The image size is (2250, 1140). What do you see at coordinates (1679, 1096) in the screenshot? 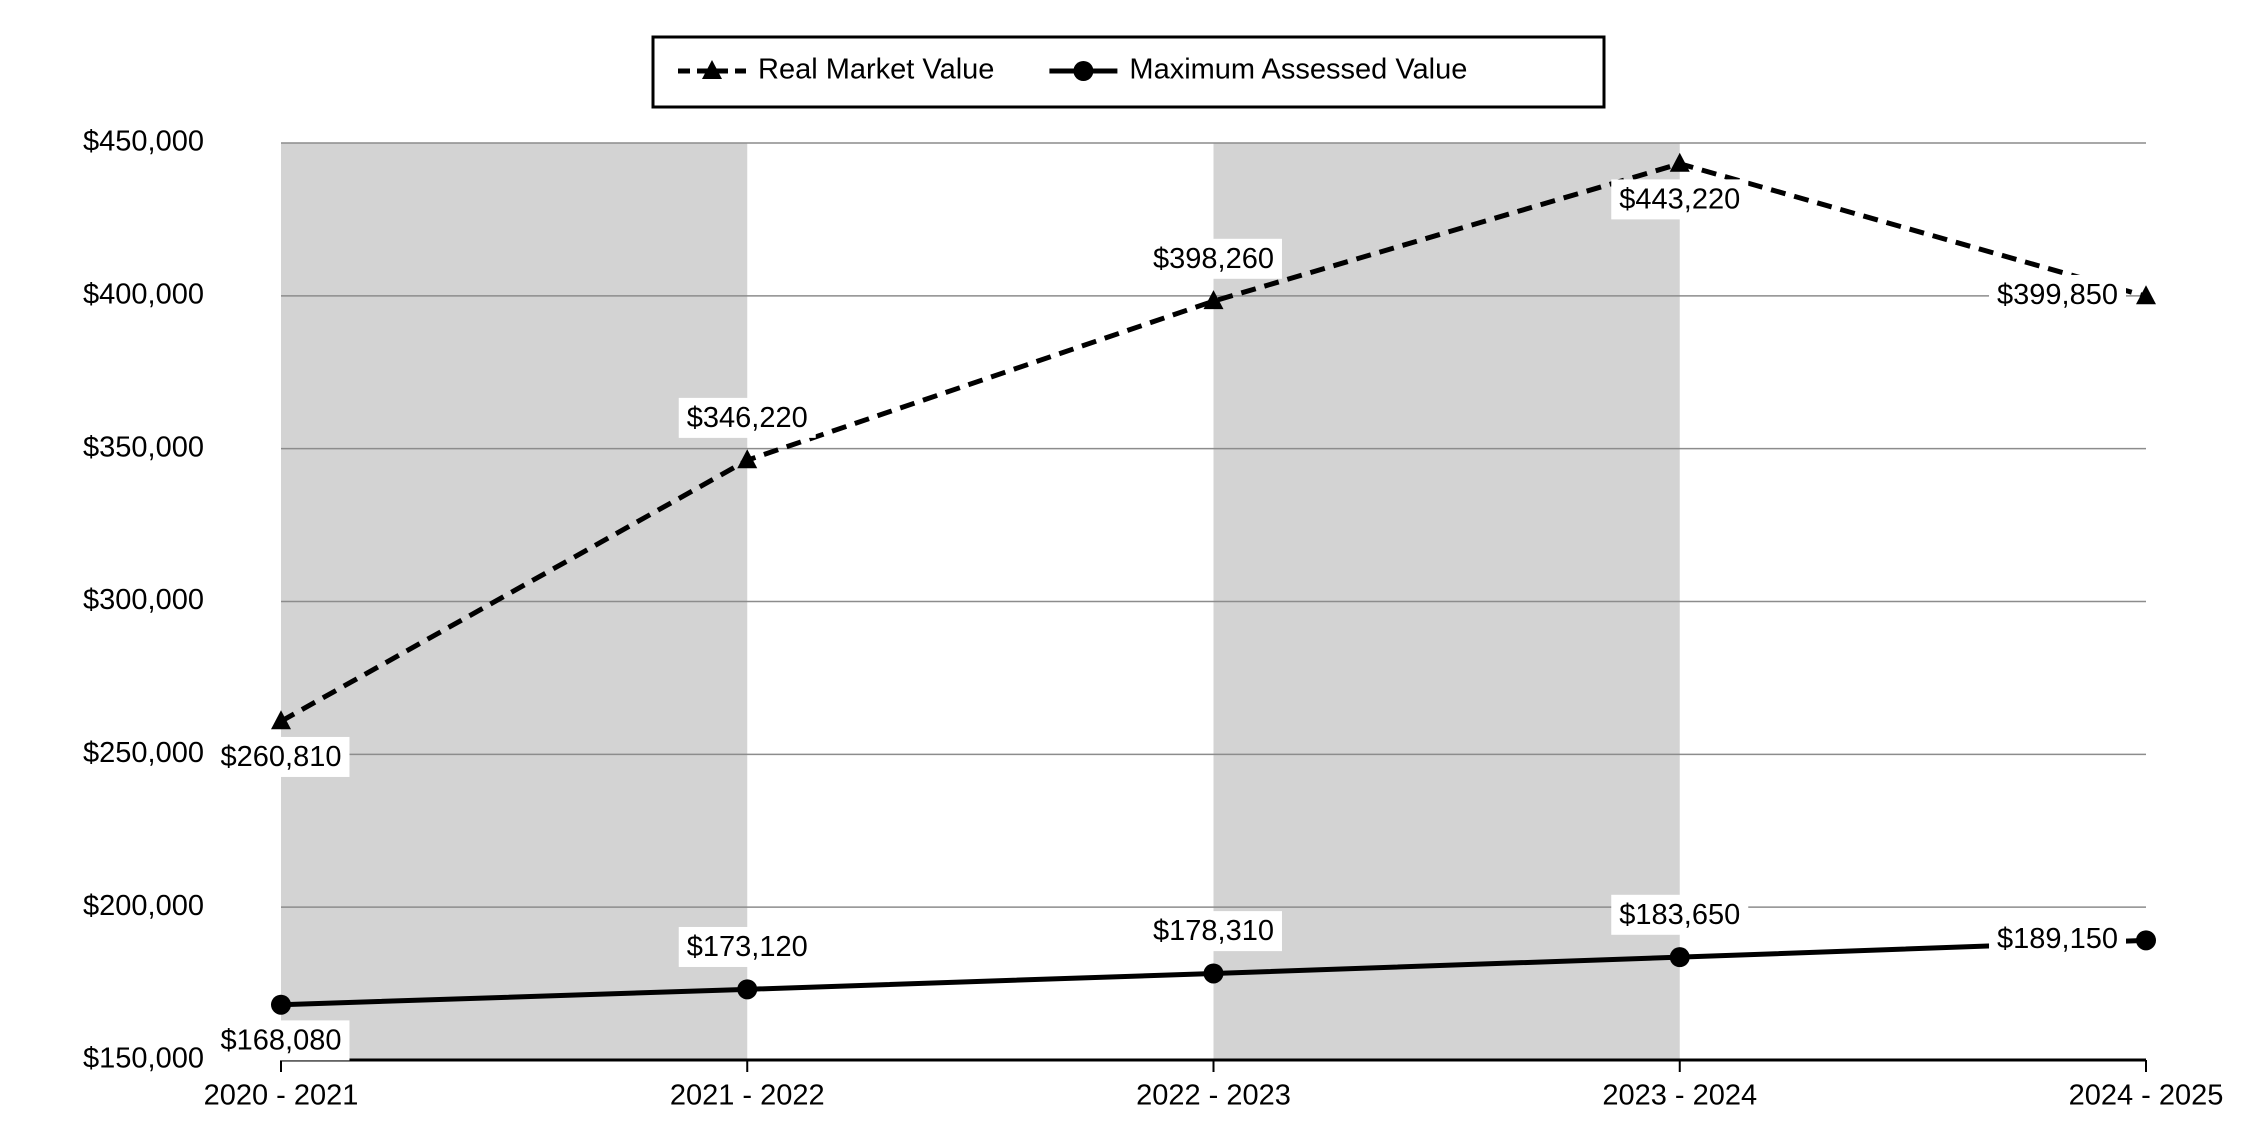
I see `x-tick-label: 2023 - 2024` at bounding box center [1679, 1096].